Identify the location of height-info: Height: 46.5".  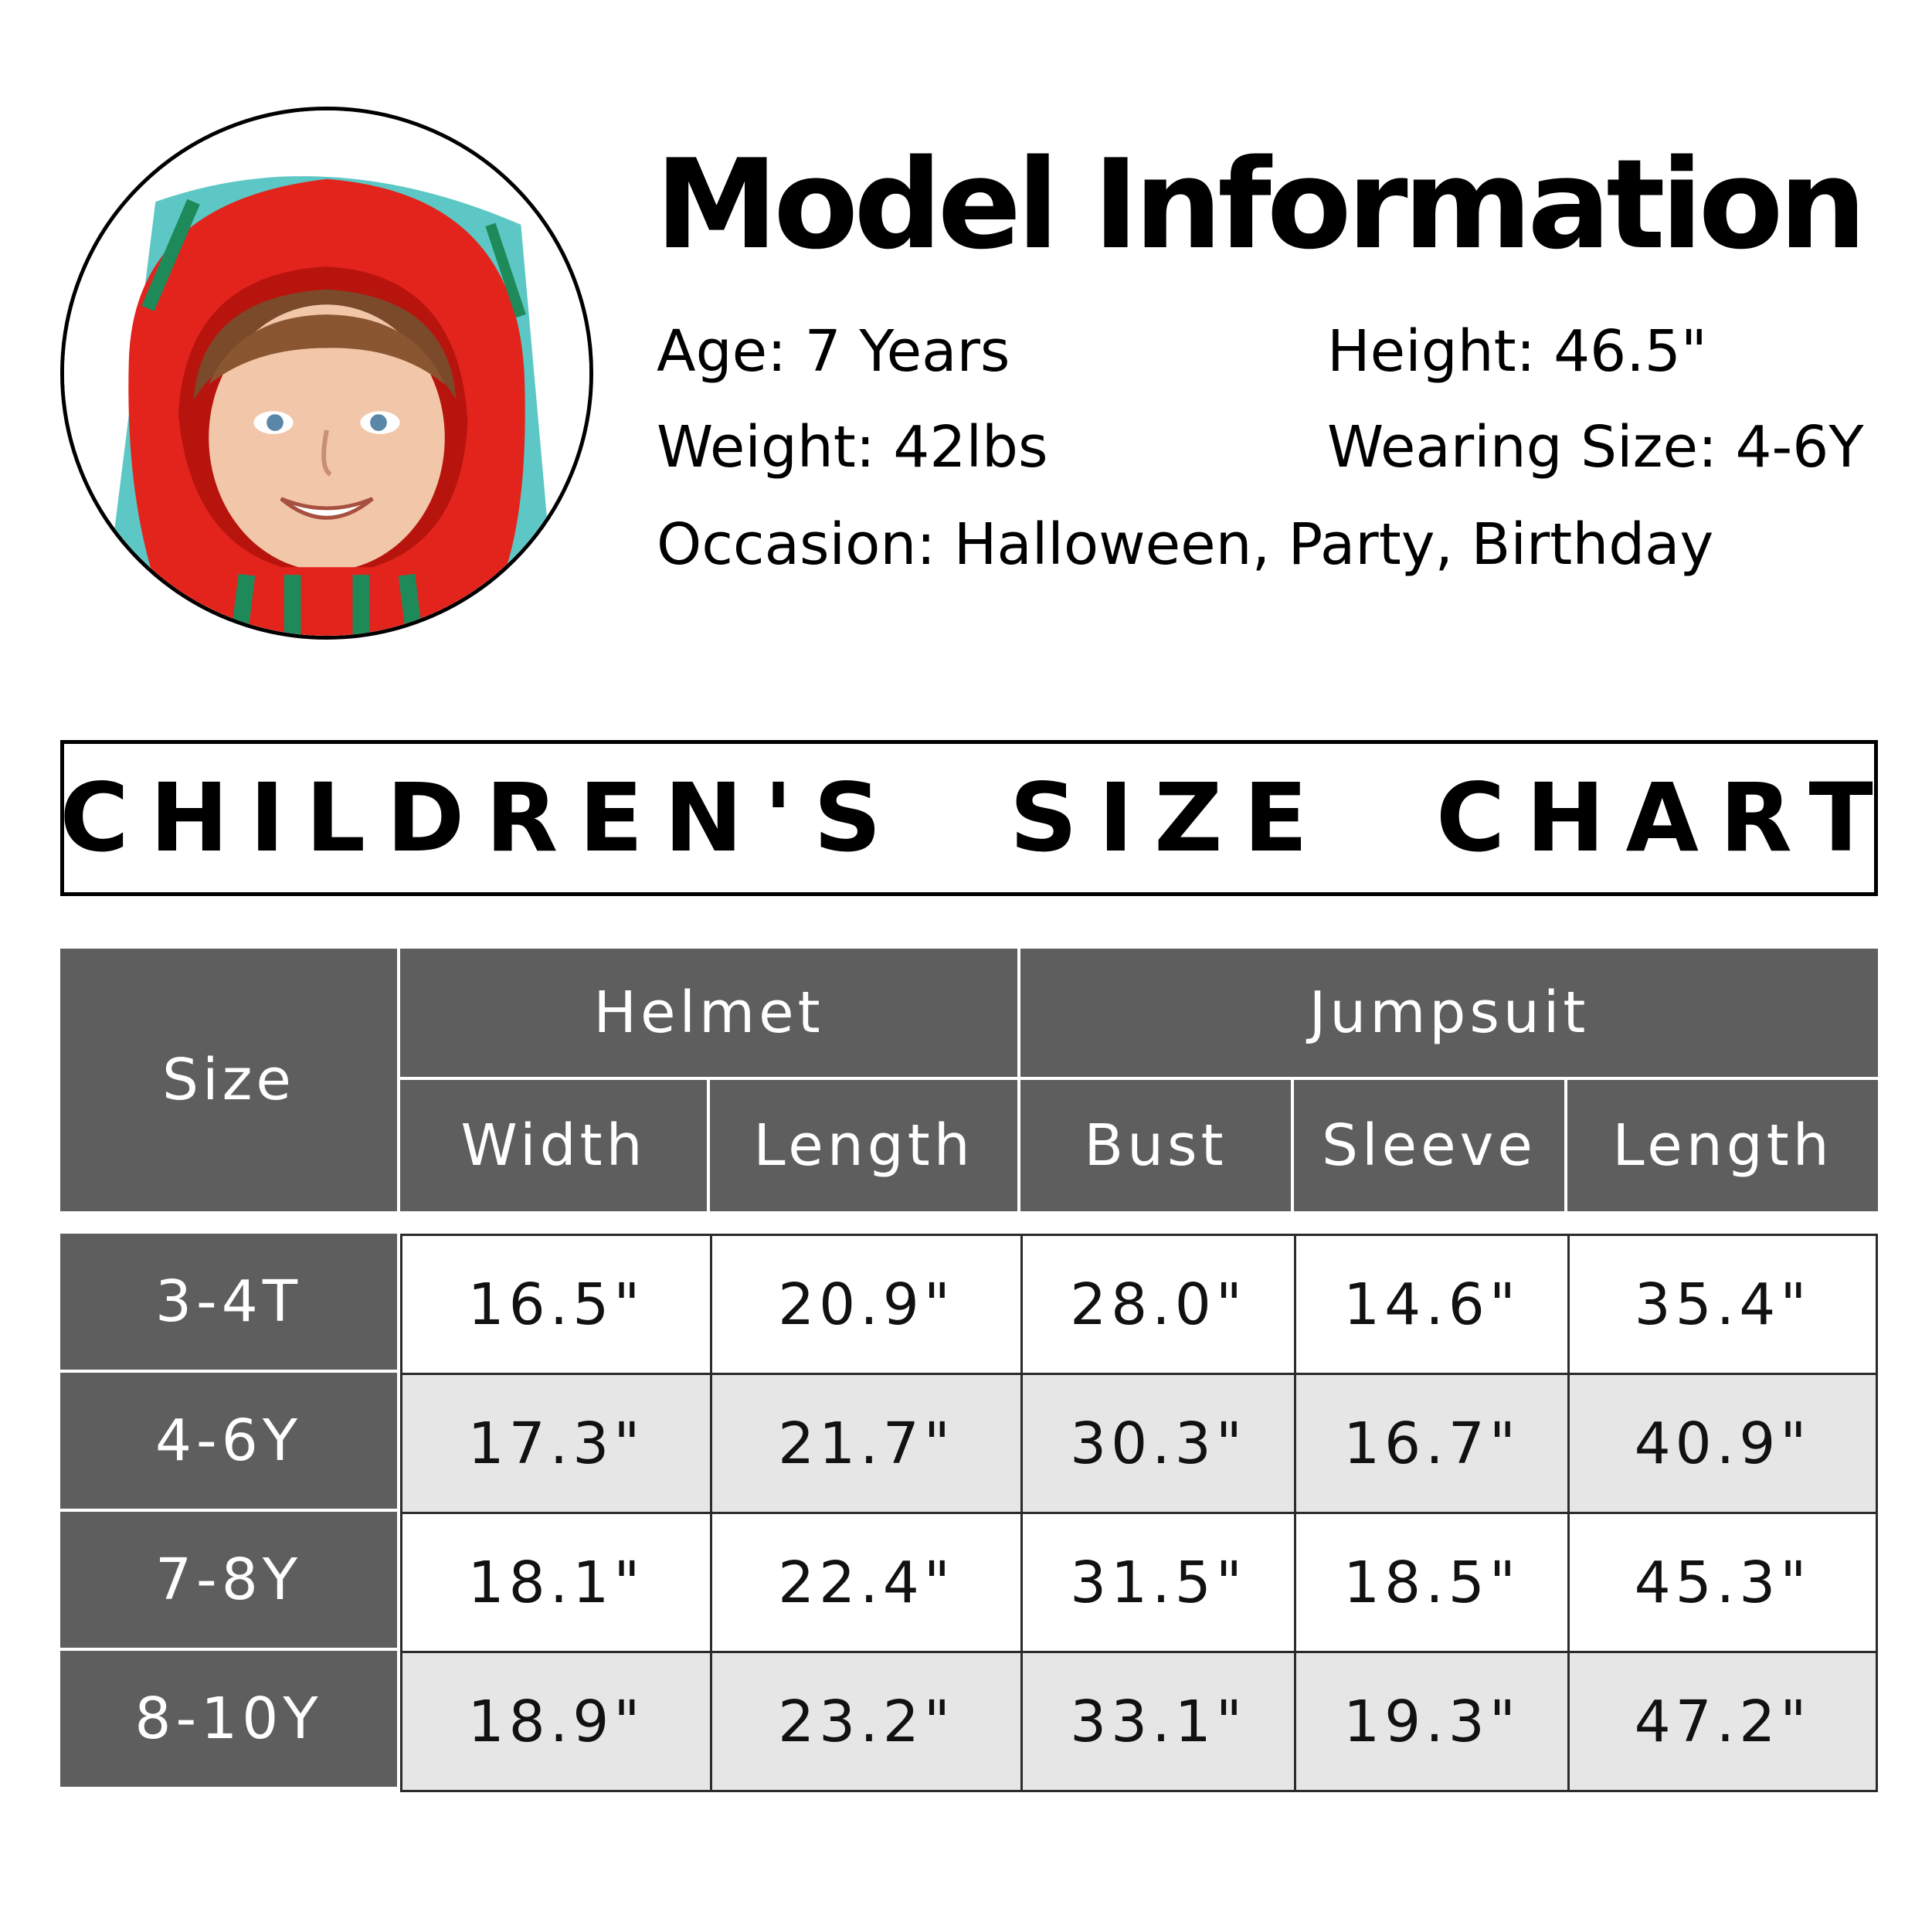
(1517, 352).